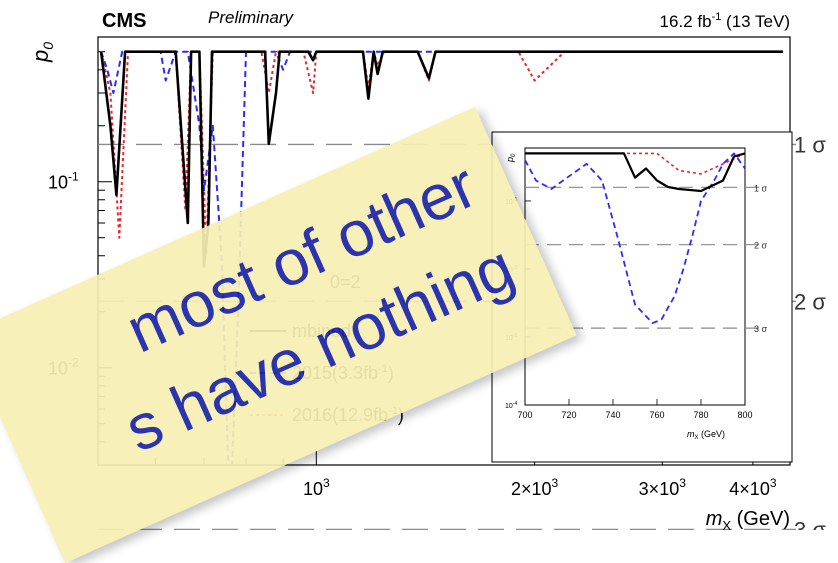 Image resolution: width=838 pixels, height=563 pixels. Describe the element at coordinates (749, 489) in the screenshot. I see `x-tick-base: 4×10` at that location.